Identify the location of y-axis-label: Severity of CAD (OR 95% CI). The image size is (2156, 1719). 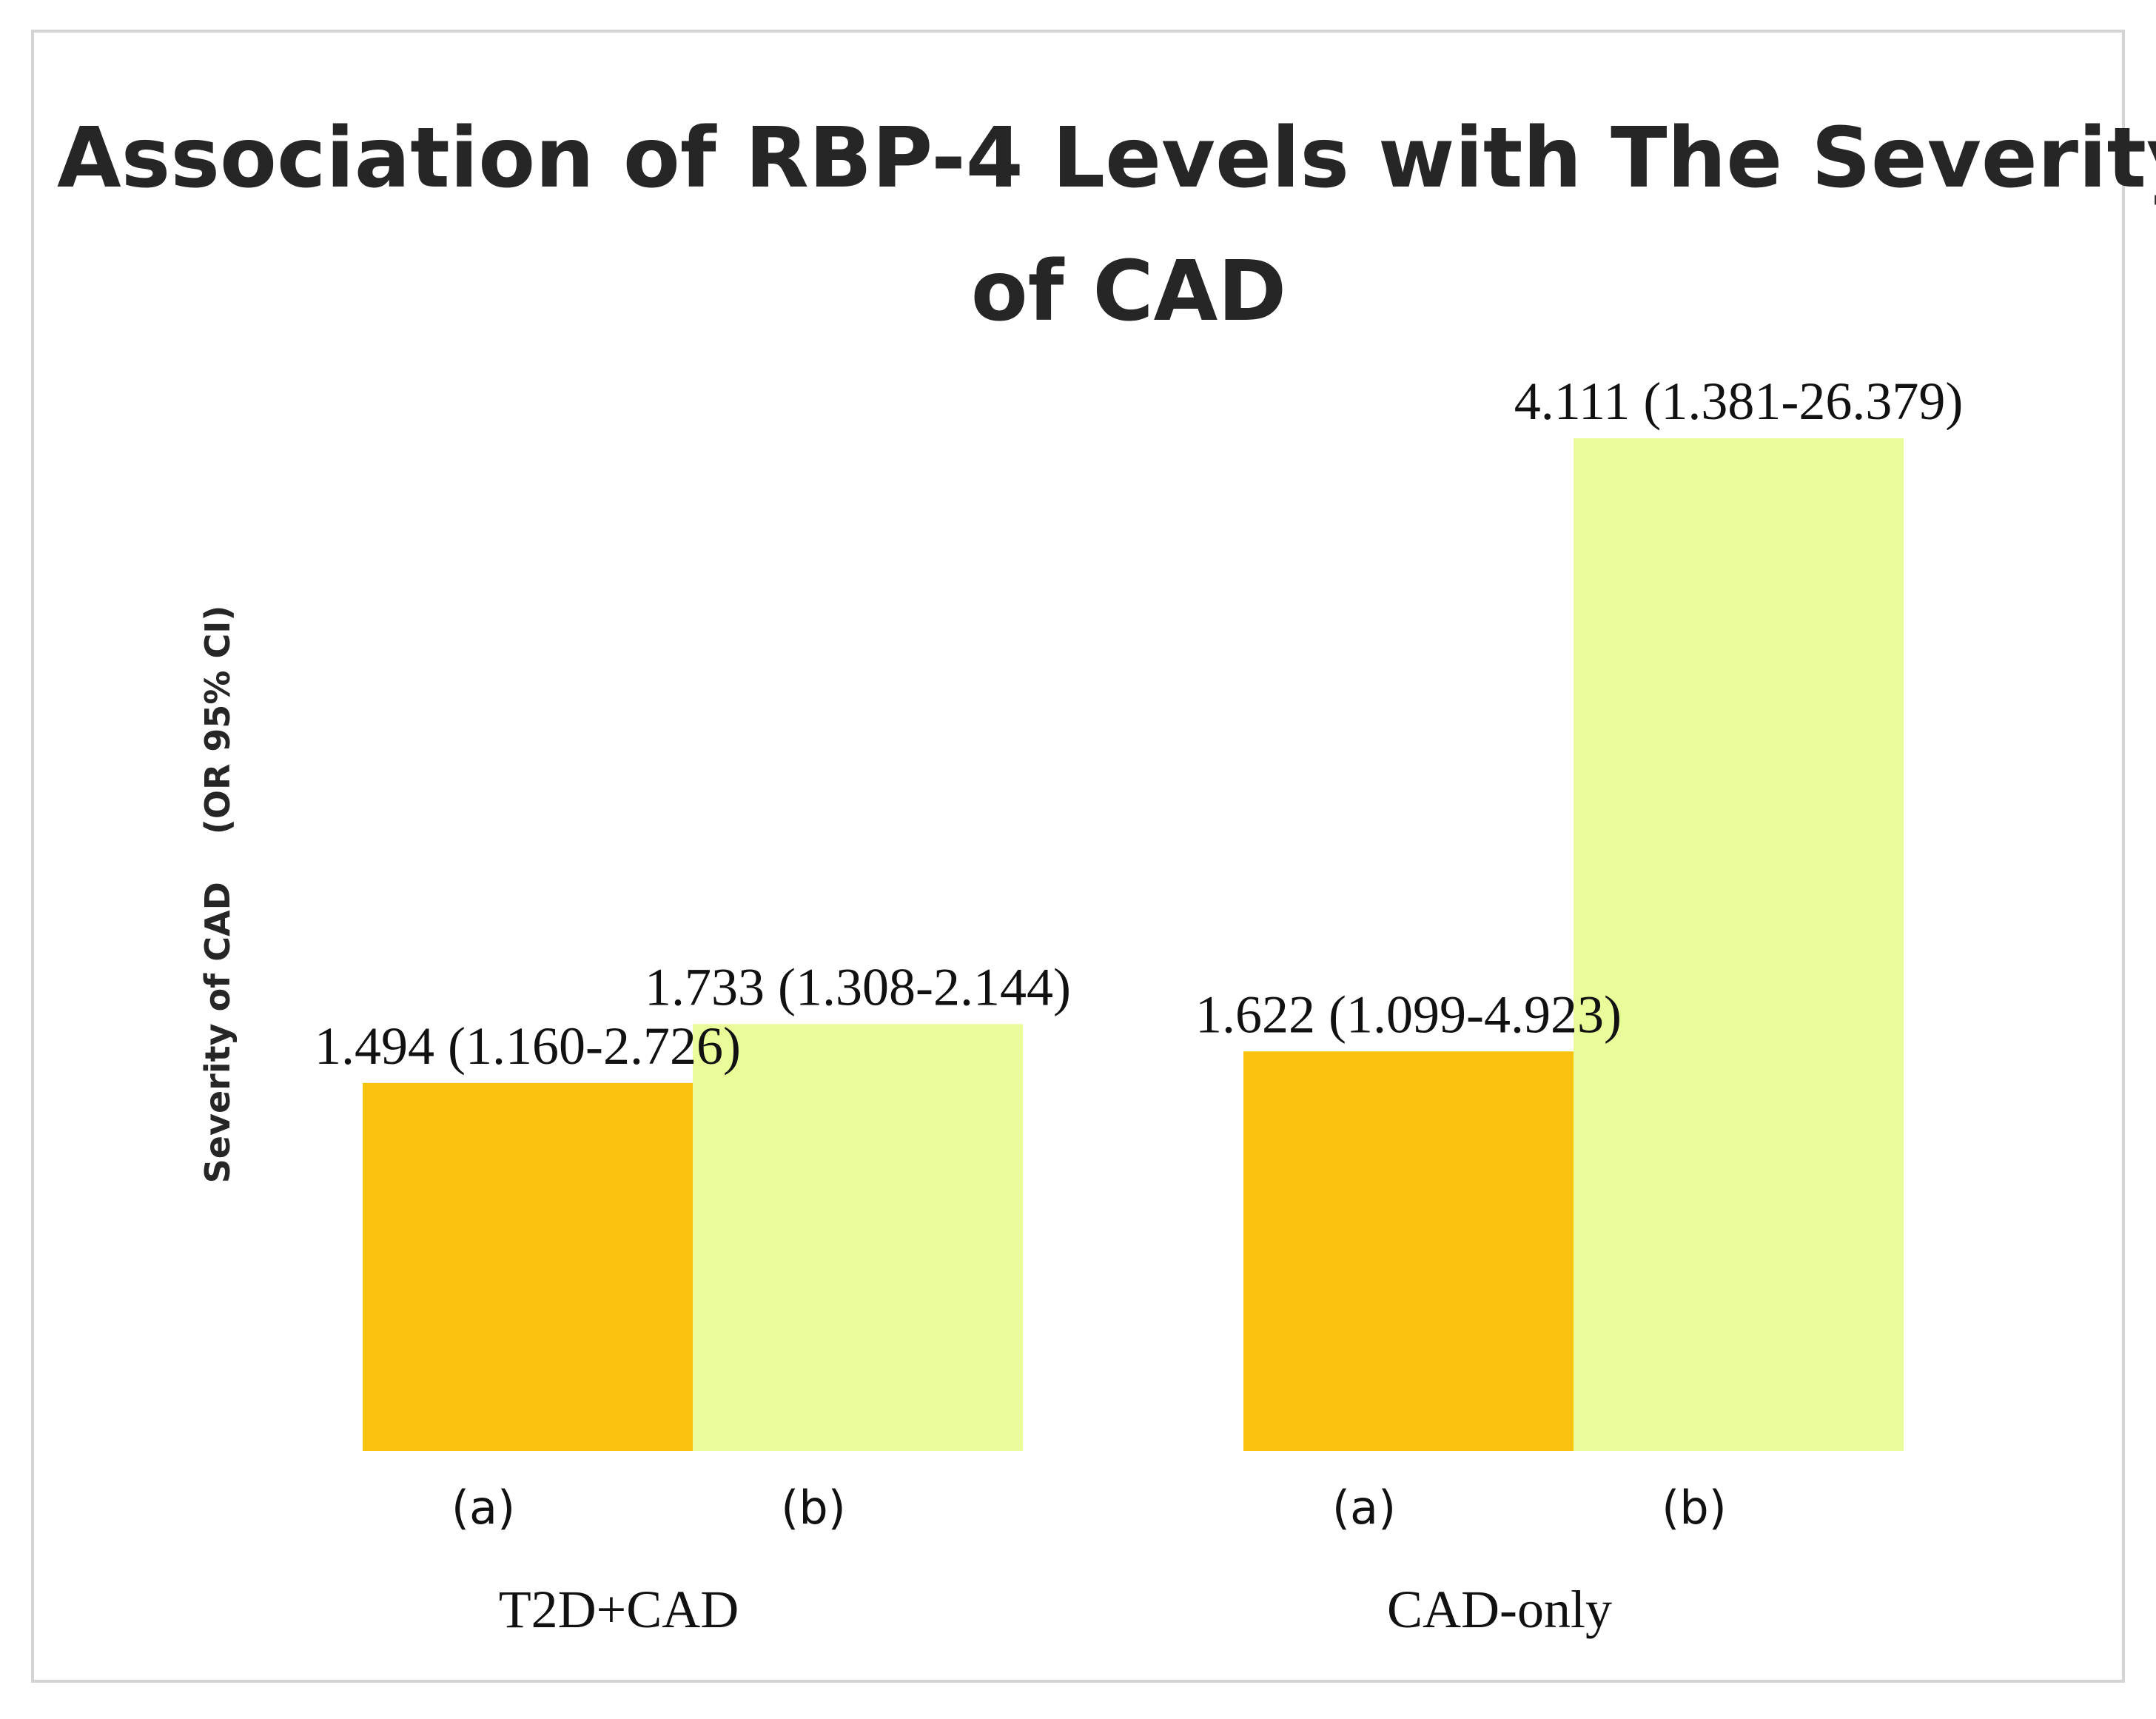
(218, 895).